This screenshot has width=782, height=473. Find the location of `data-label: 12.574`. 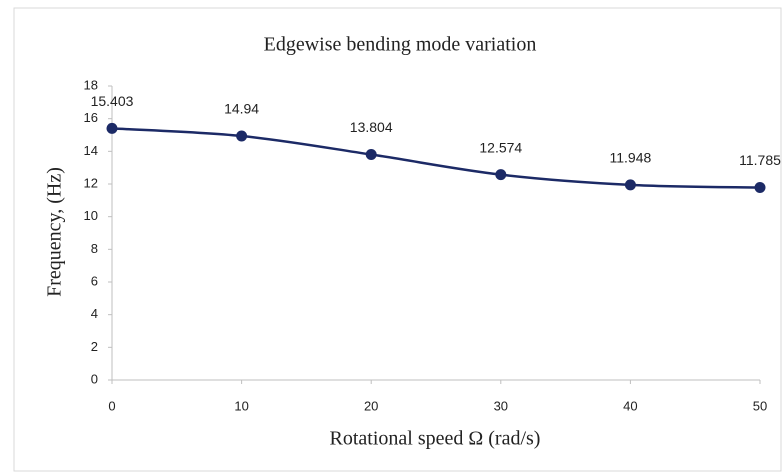

data-label: 12.574 is located at coordinates (500, 147).